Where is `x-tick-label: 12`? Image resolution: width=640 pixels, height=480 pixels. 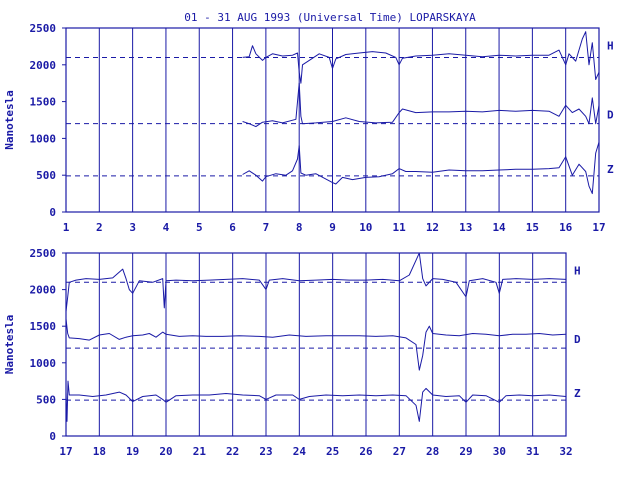
x-tick-label: 12 is located at coordinates (432, 227).